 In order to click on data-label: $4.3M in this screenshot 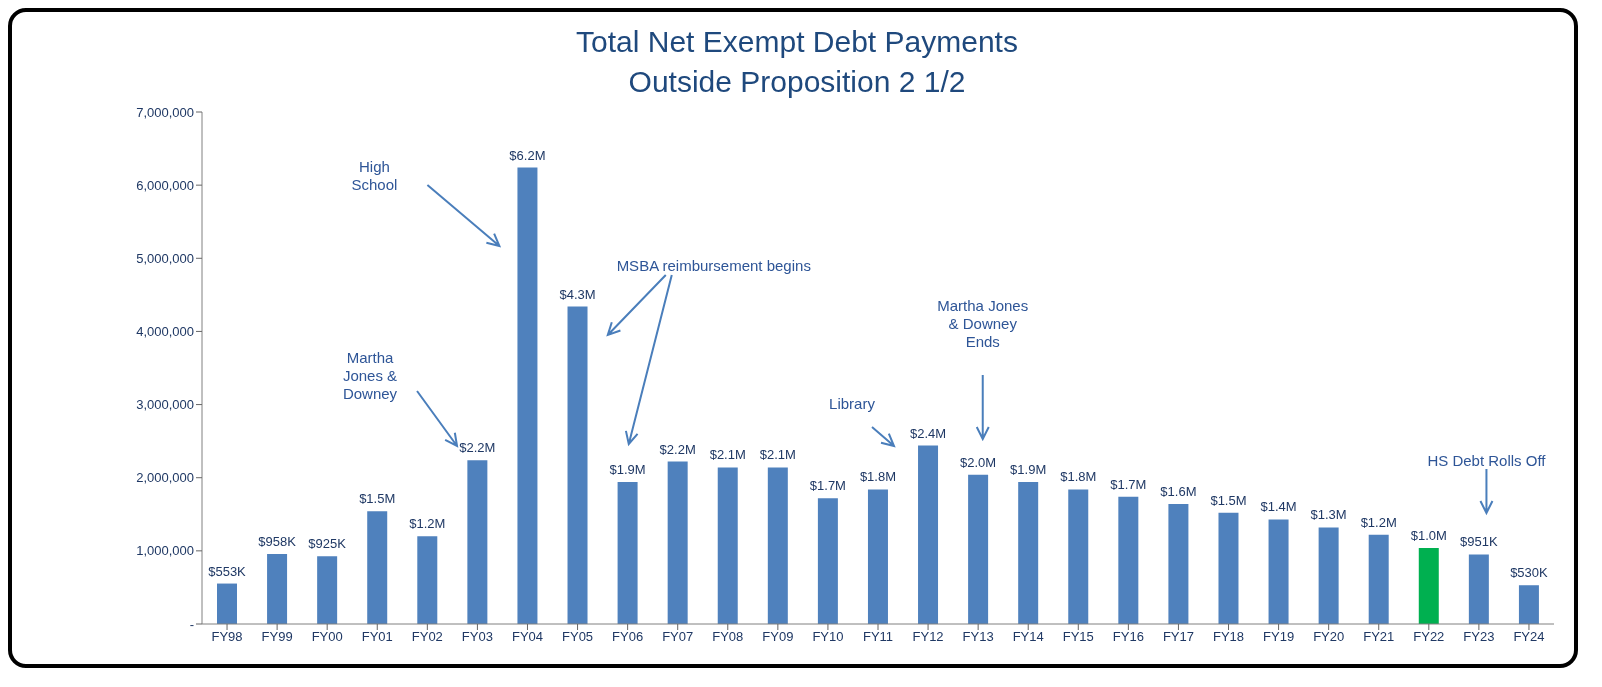, I will do `click(577, 294)`.